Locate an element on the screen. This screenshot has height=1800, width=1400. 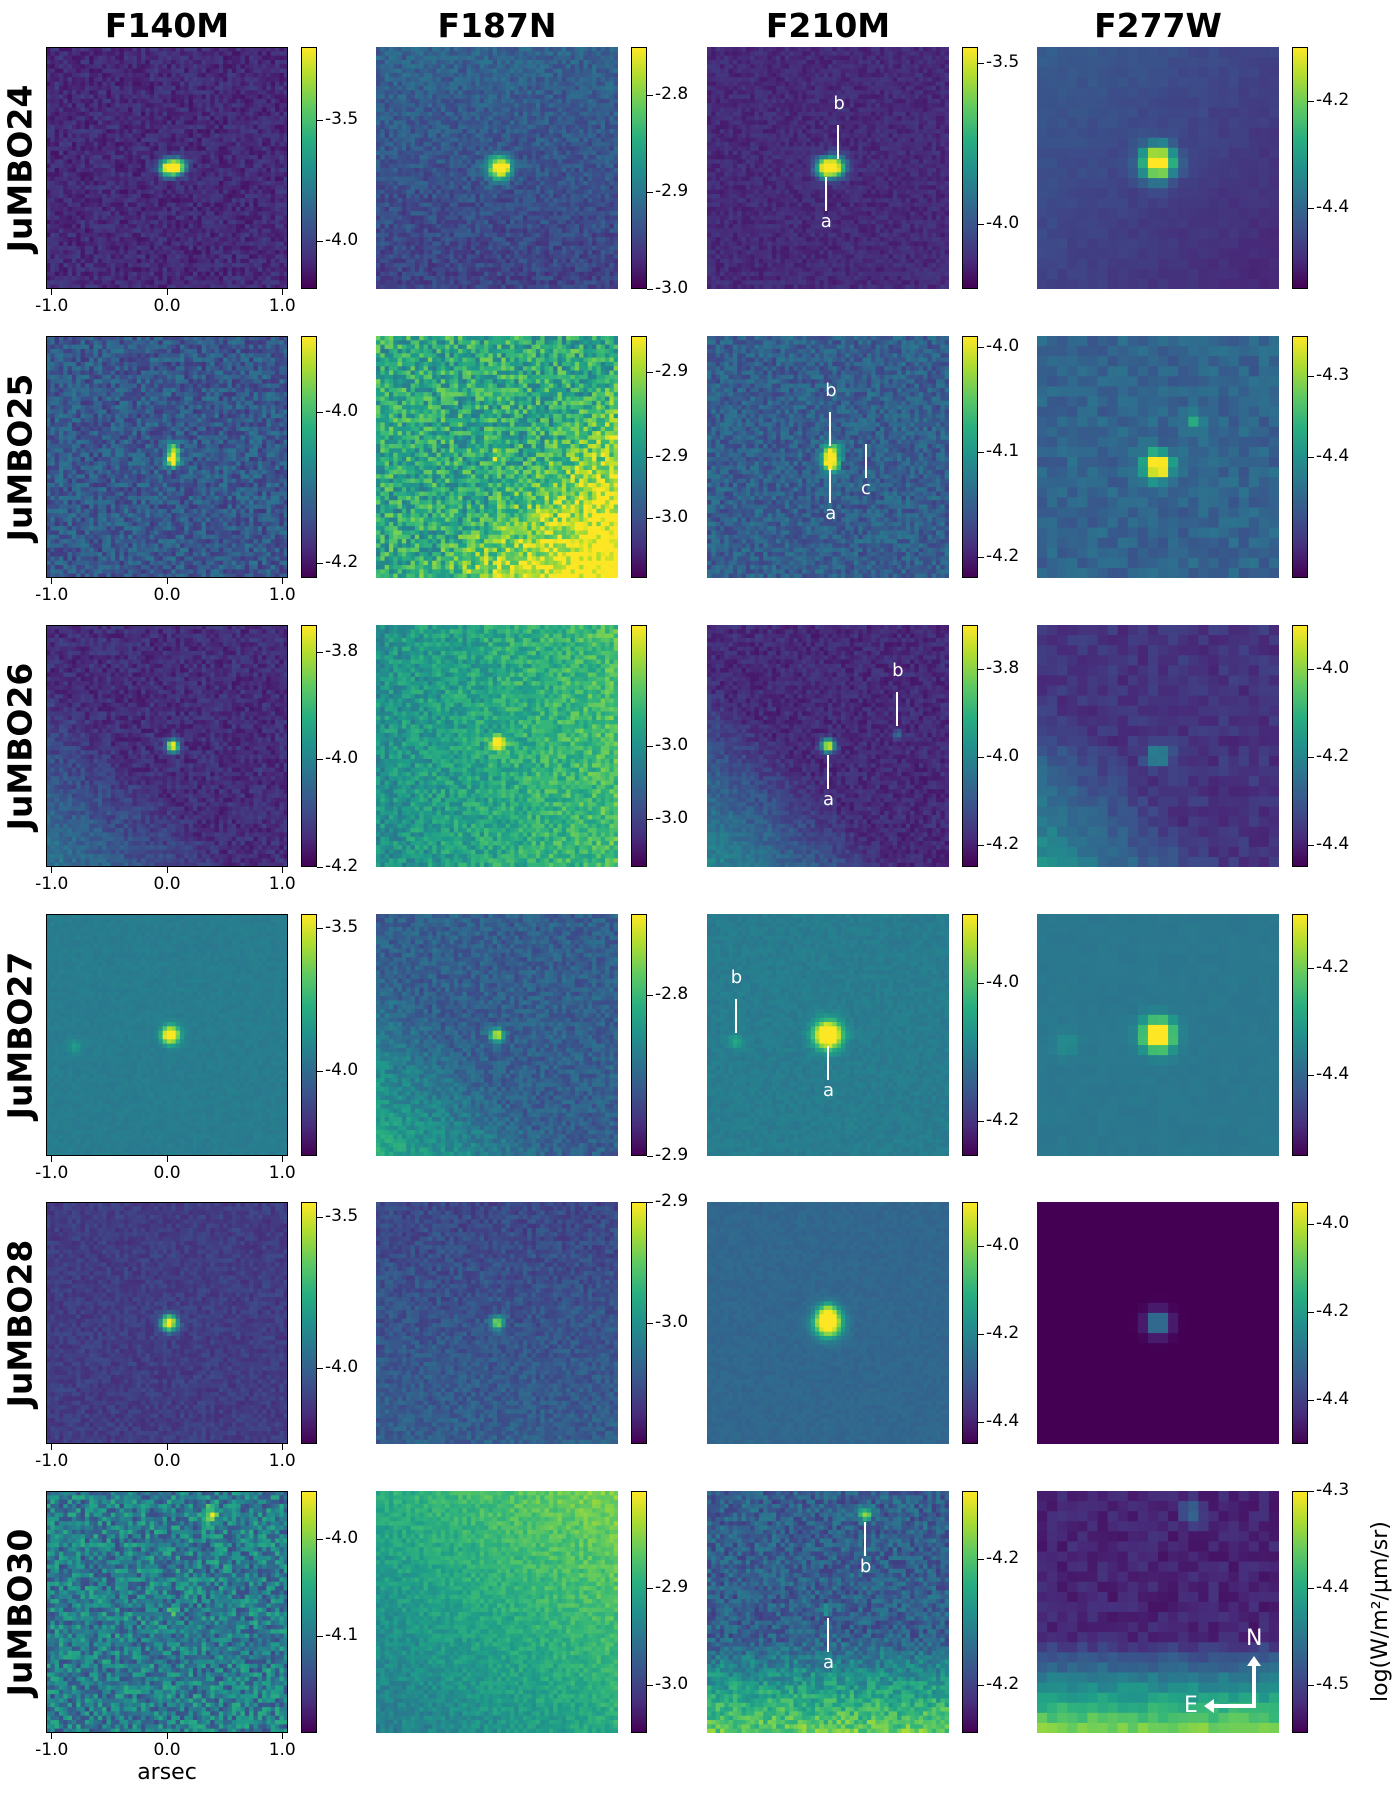
row-title: JuMBO25 is located at coordinates (20, 457).